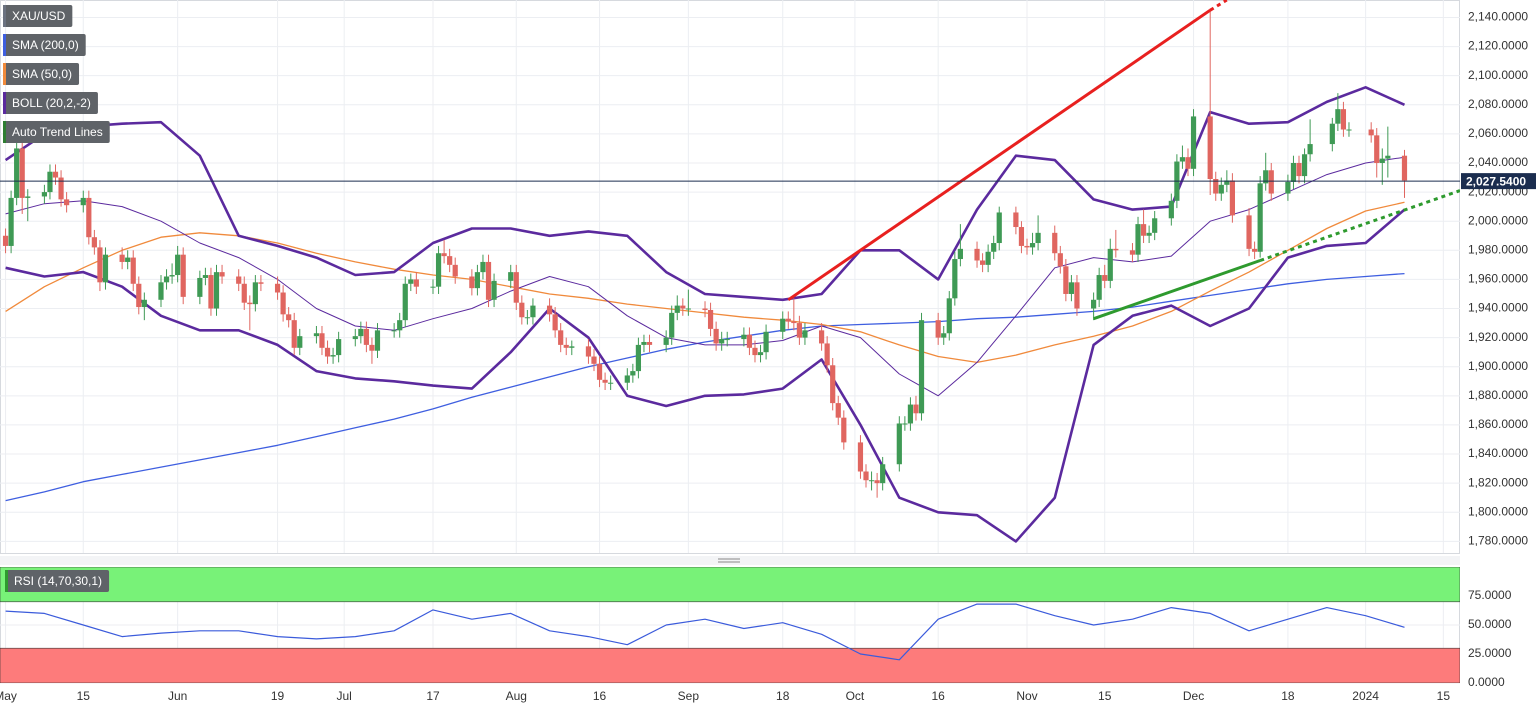 The height and width of the screenshot is (705, 1536). What do you see at coordinates (1498, 104) in the screenshot?
I see `y-tick-label: 2,080.0000` at bounding box center [1498, 104].